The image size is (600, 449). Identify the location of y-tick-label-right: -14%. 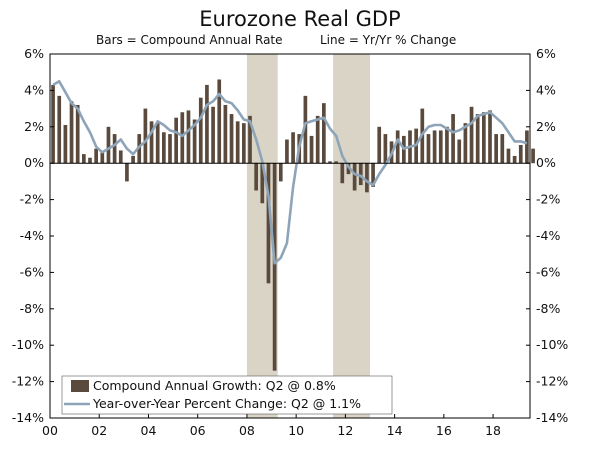
(552, 417).